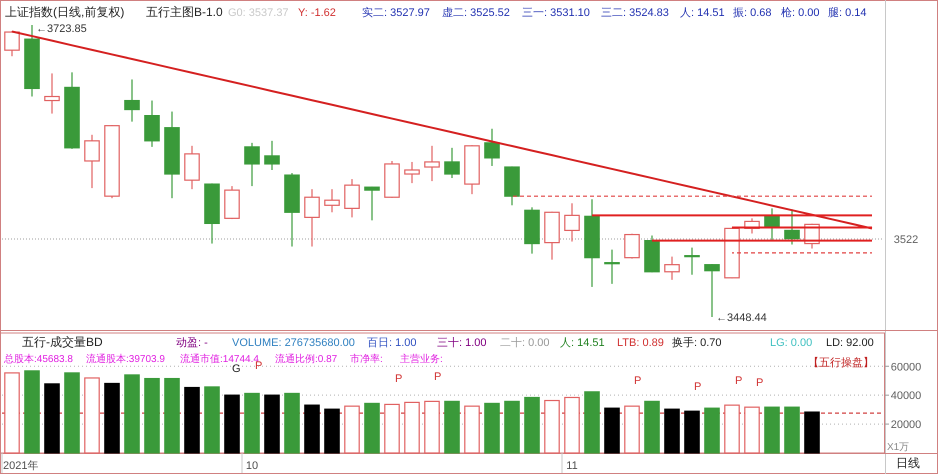 The height and width of the screenshot is (474, 938). I want to click on text: 振: 0.68, so click(752, 13).